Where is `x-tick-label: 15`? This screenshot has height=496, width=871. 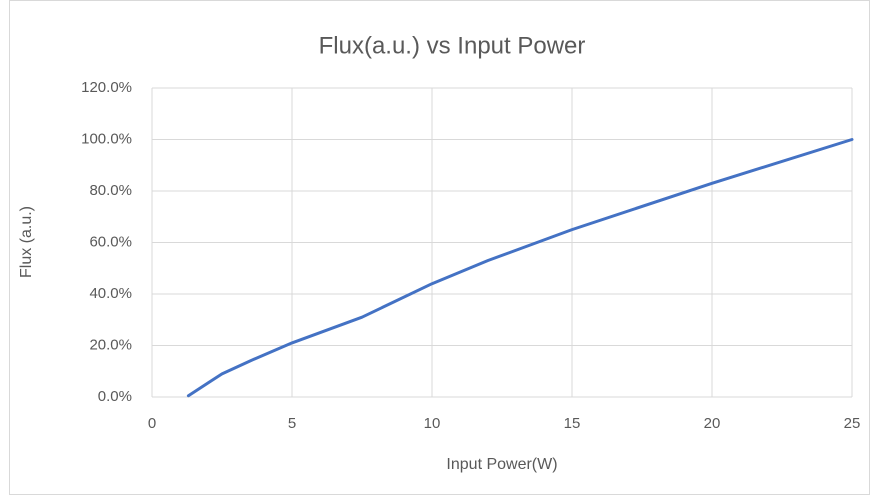 x-tick-label: 15 is located at coordinates (572, 423).